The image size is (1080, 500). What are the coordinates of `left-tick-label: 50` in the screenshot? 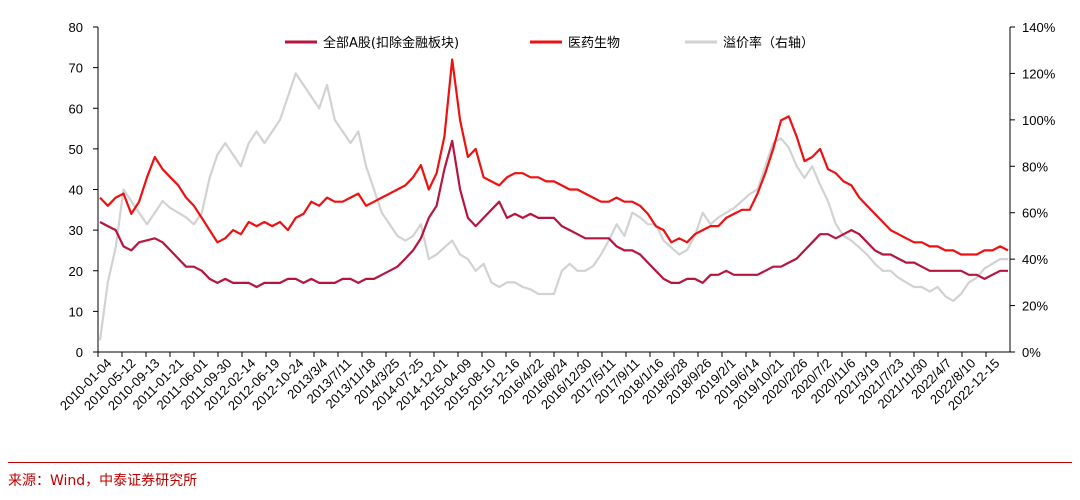 It's located at (76, 149).